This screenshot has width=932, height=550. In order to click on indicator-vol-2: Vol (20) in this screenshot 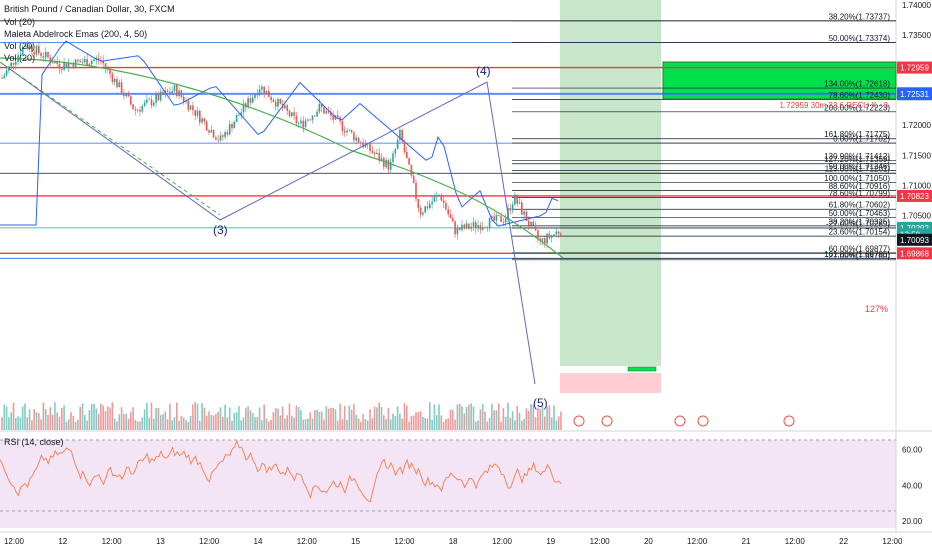, I will do `click(20, 46)`.